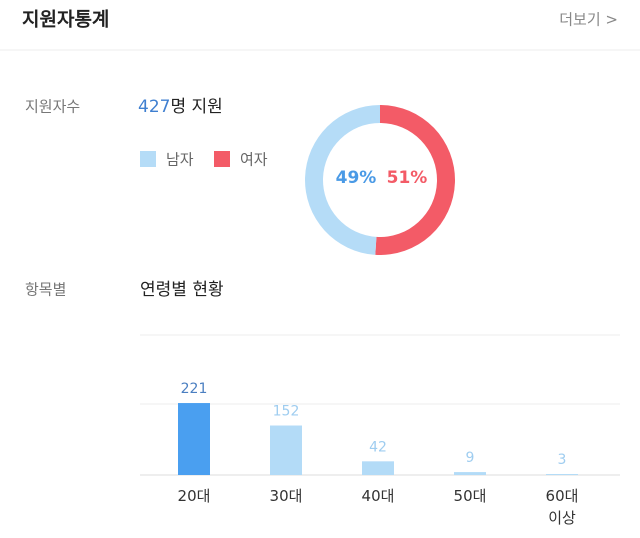  I want to click on legend-label: 남자, so click(180, 160).